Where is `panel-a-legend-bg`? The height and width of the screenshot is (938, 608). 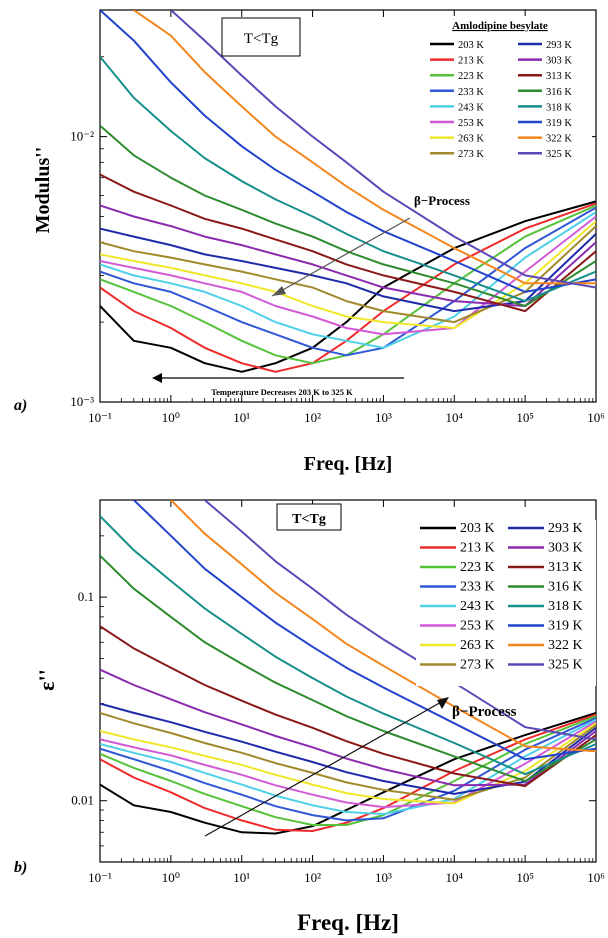
panel-a-legend-bg is located at coordinates (505, 96).